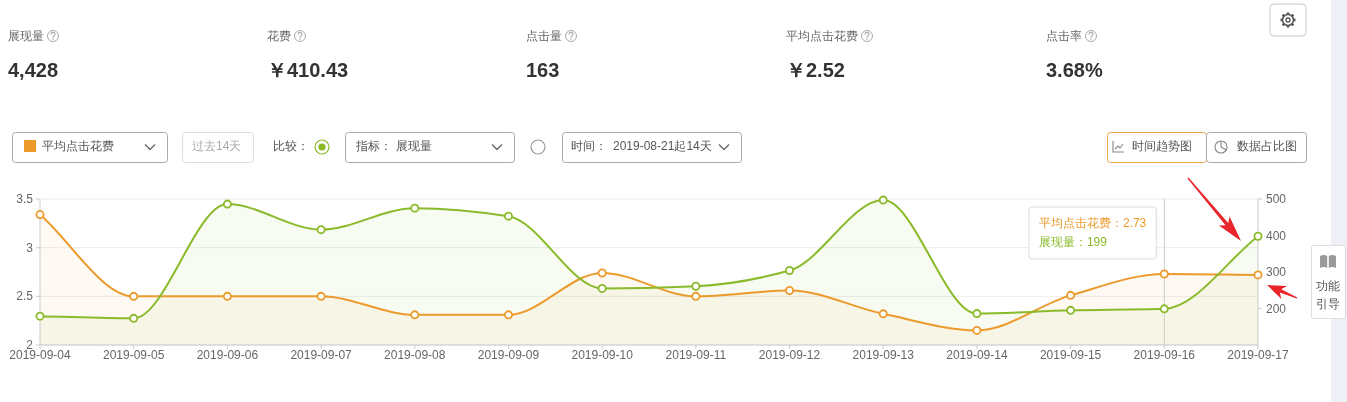  Describe the element at coordinates (134, 355) in the screenshot. I see `x-tick-label: 2019-09-05` at that location.